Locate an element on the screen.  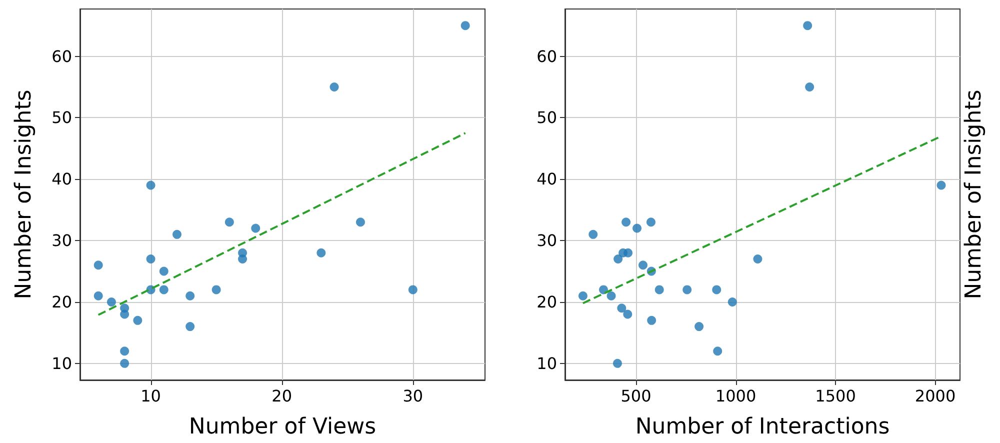
x-axis-title: Number of Interactions is located at coordinates (762, 427).